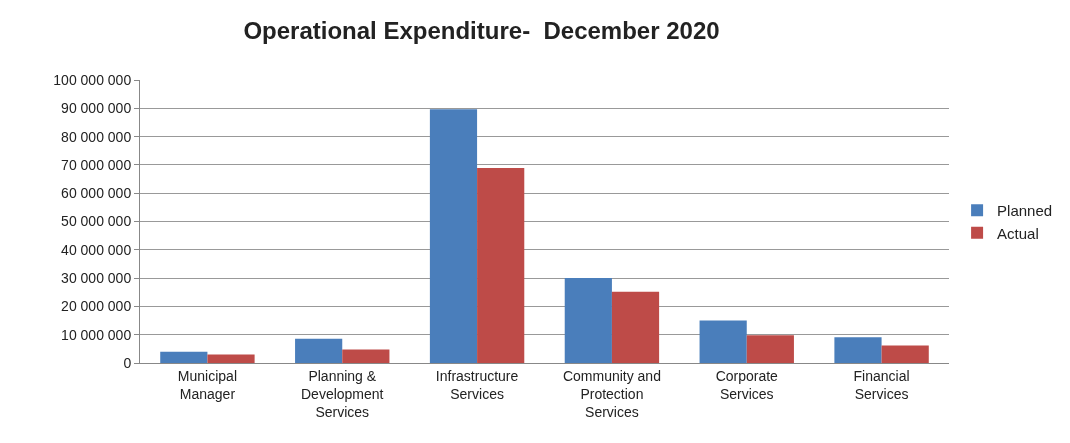  What do you see at coordinates (127, 362) in the screenshot?
I see `y-tick-label: 0` at bounding box center [127, 362].